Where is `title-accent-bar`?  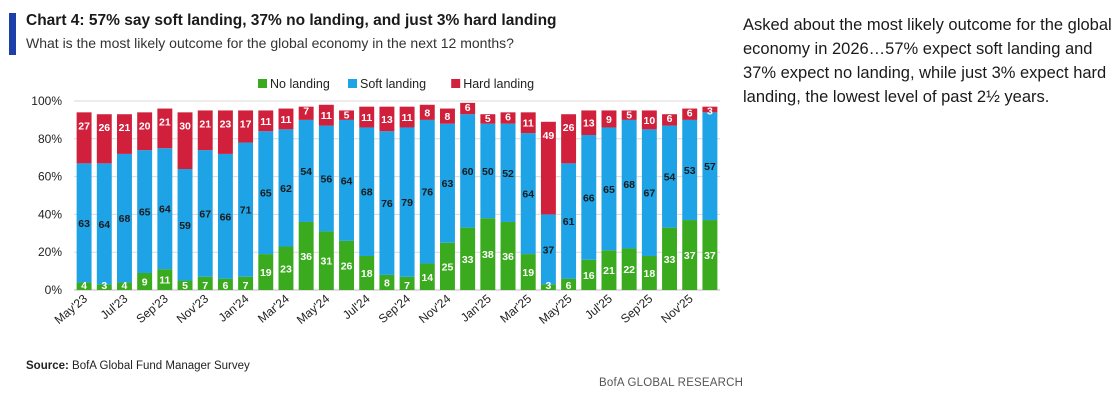 title-accent-bar is located at coordinates (12, 34).